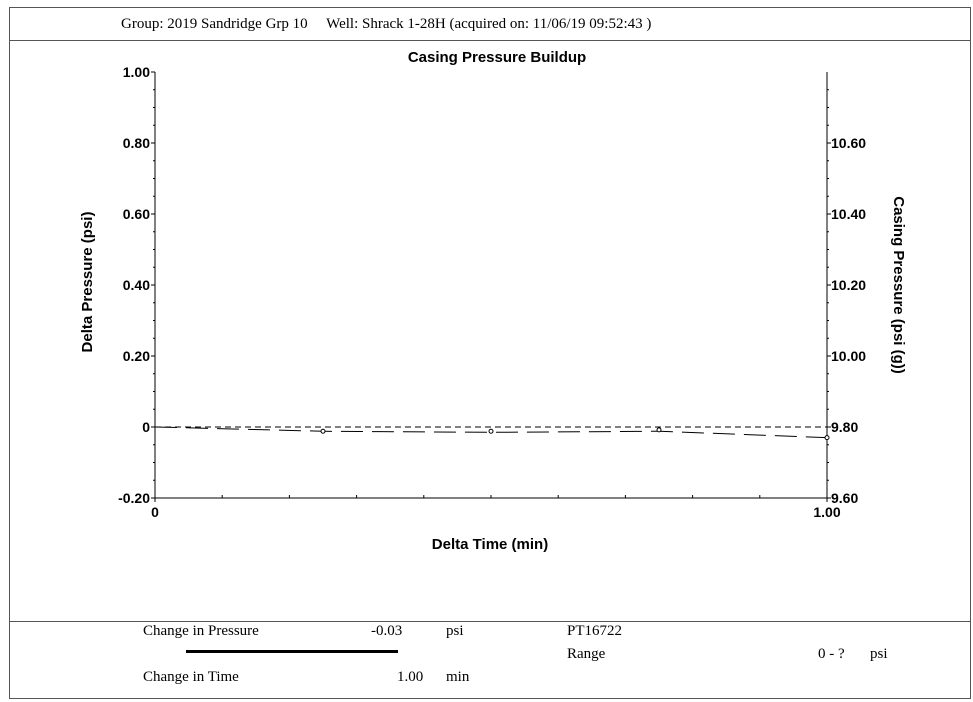  What do you see at coordinates (387, 631) in the screenshot?
I see `change-pressure-value: -0.03` at bounding box center [387, 631].